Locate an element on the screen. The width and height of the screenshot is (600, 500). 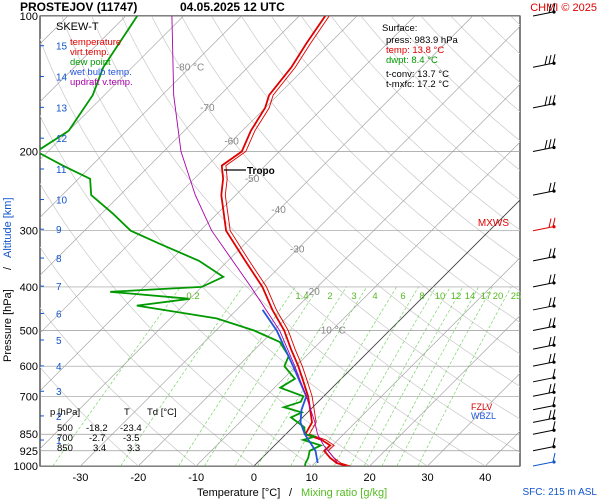
y-tick-label: 300 is located at coordinates (29, 232).